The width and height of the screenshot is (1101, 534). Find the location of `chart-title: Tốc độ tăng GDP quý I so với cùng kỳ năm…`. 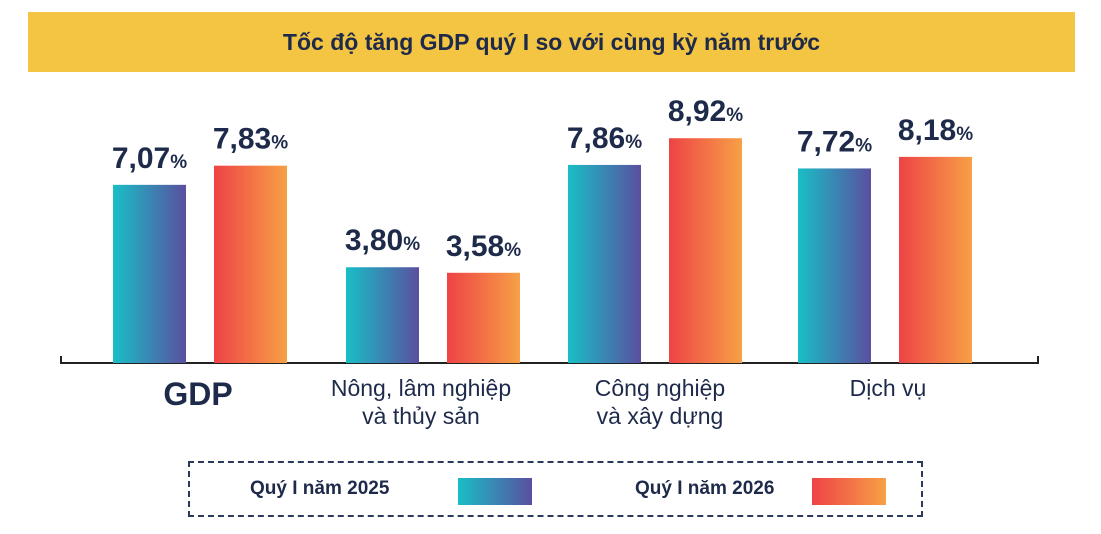

chart-title: Tốc độ tăng GDP quý I so với cùng kỳ năm… is located at coordinates (551, 41).